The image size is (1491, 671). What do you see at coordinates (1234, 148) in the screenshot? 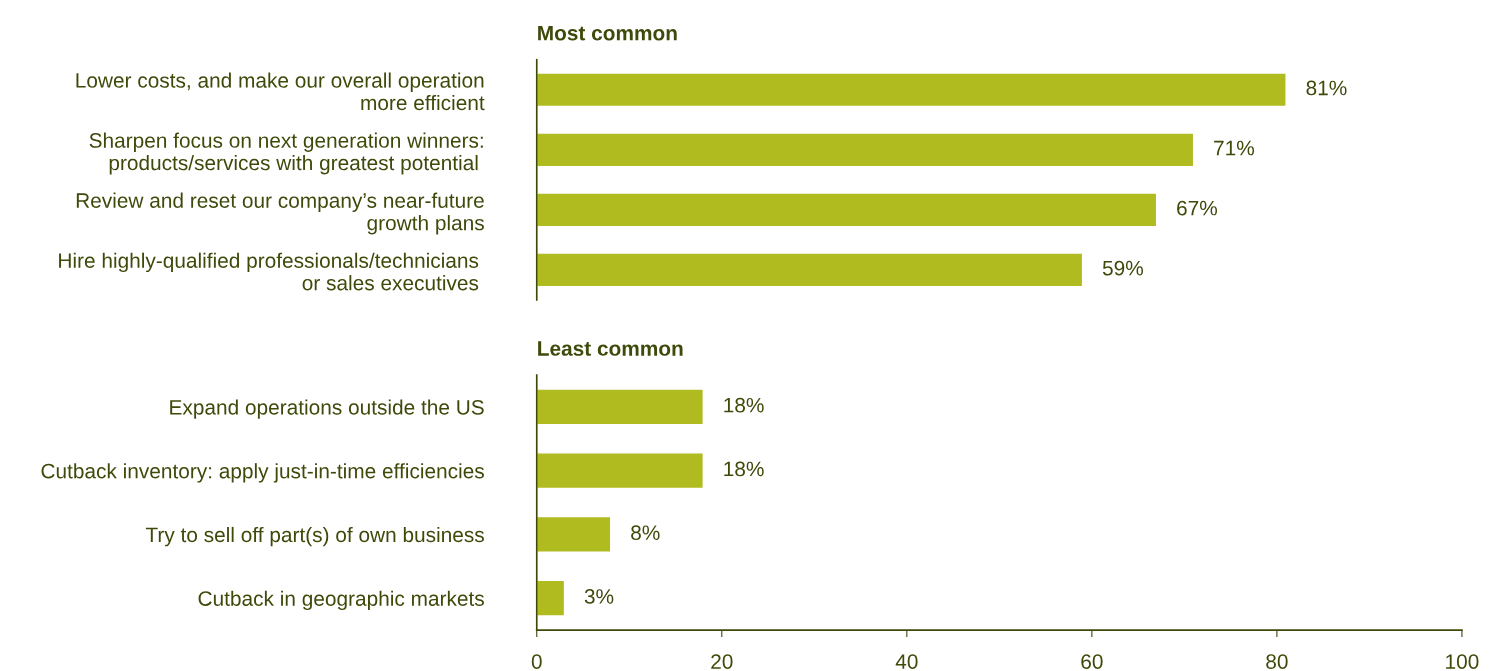
I see `data-label: 71%` at bounding box center [1234, 148].